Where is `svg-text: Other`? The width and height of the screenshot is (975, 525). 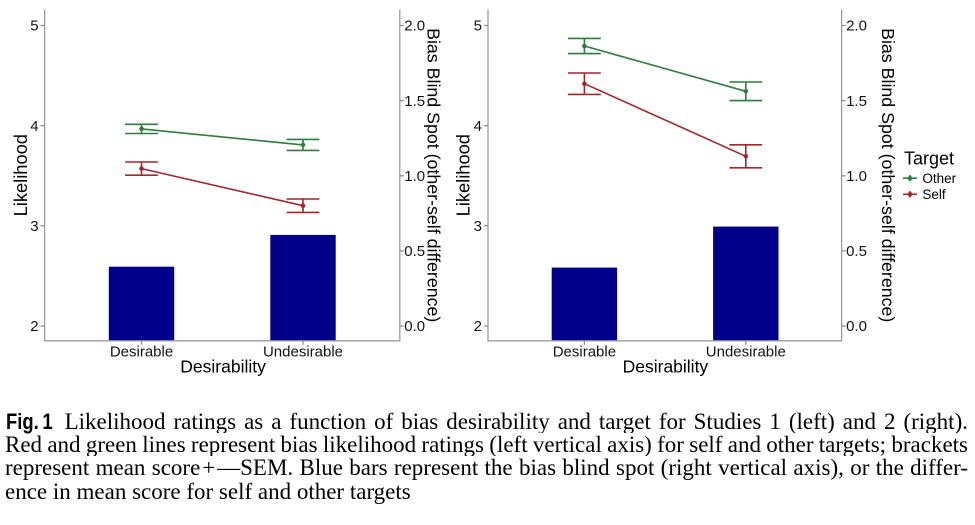 svg-text: Other is located at coordinates (939, 178).